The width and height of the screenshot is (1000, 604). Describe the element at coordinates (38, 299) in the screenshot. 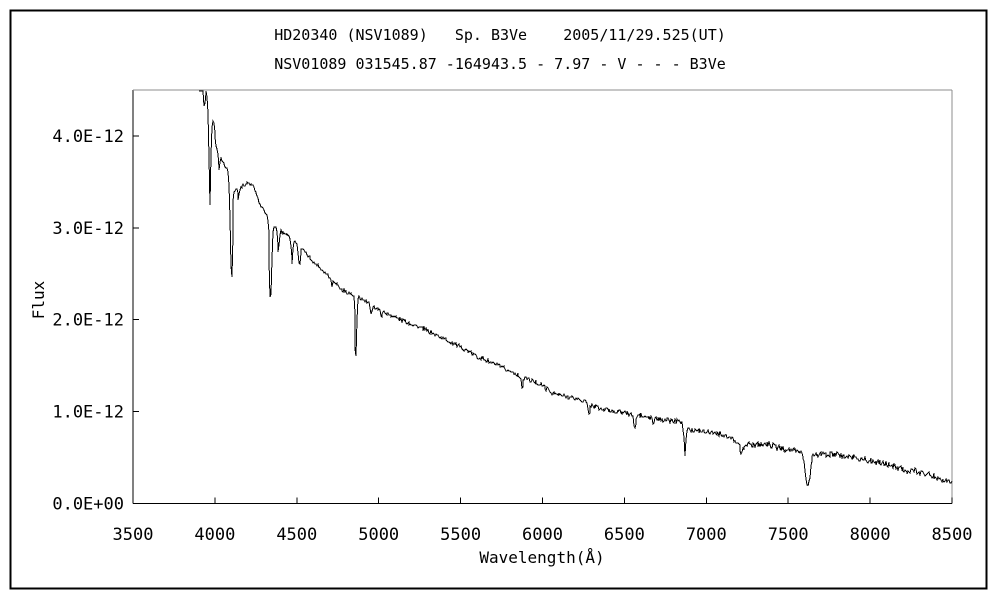

I see `y-axis-title: Flux` at that location.